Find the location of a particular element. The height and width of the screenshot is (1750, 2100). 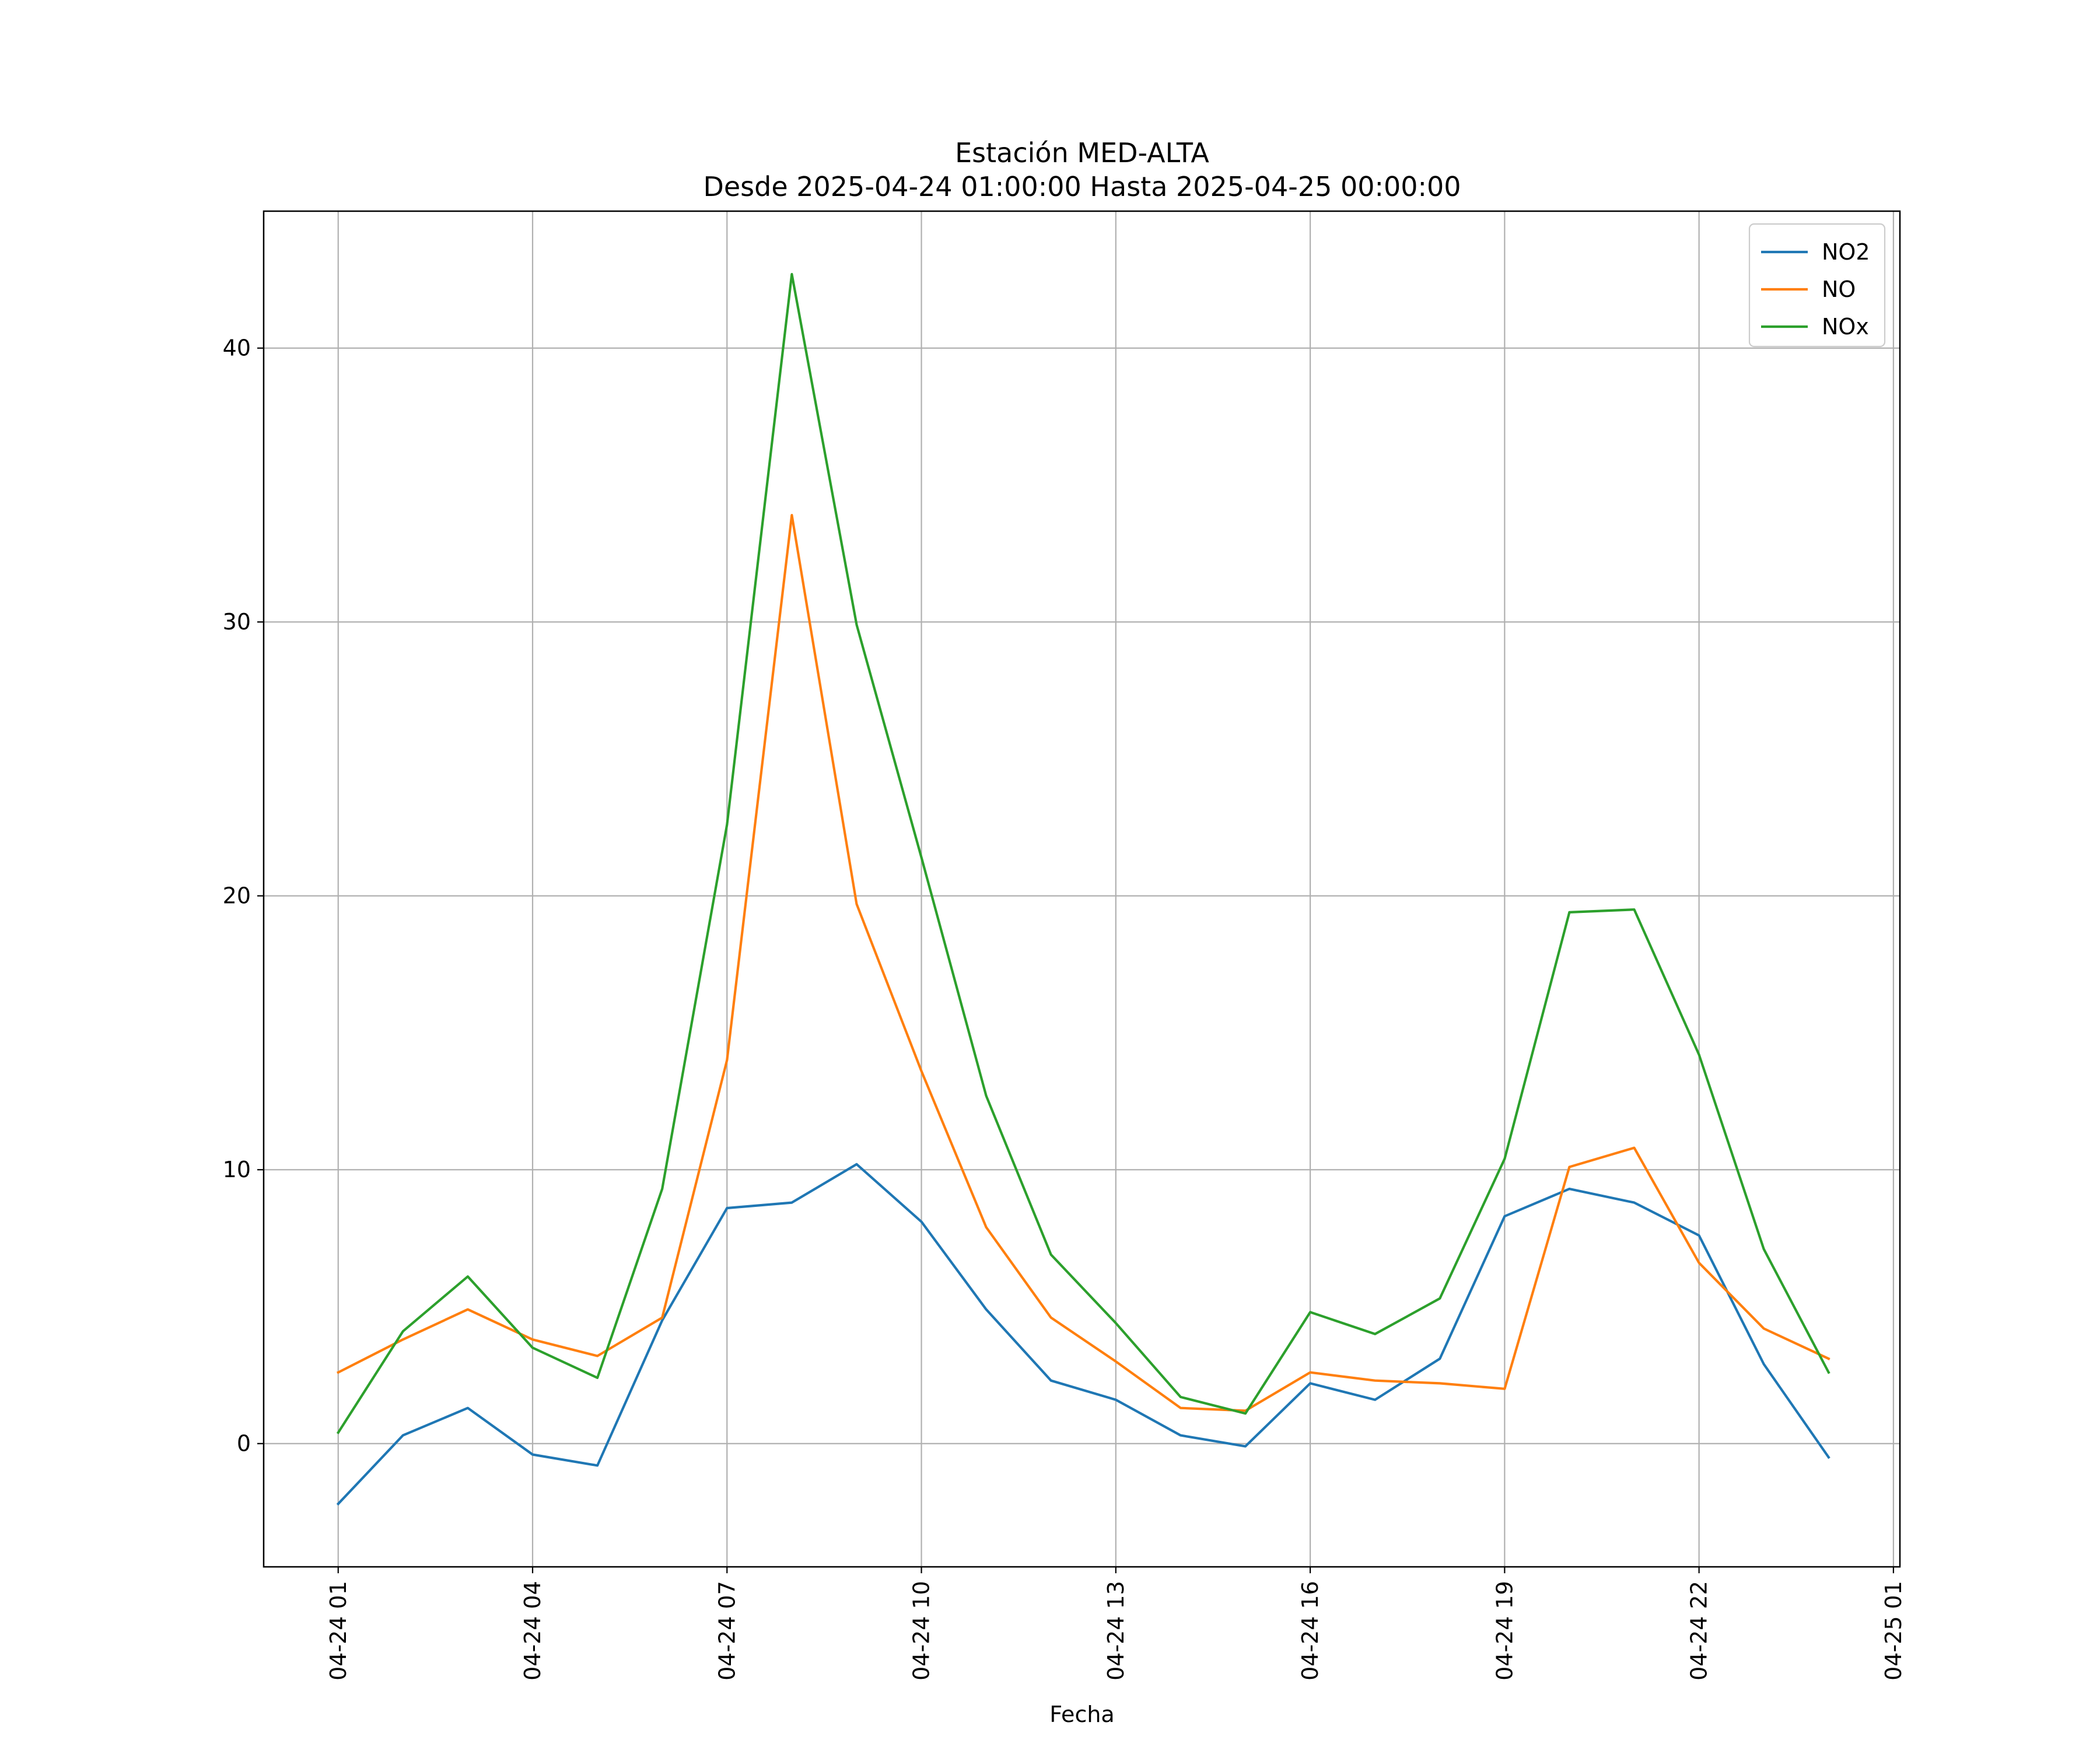

series-line-no2 is located at coordinates (1083, 1335).